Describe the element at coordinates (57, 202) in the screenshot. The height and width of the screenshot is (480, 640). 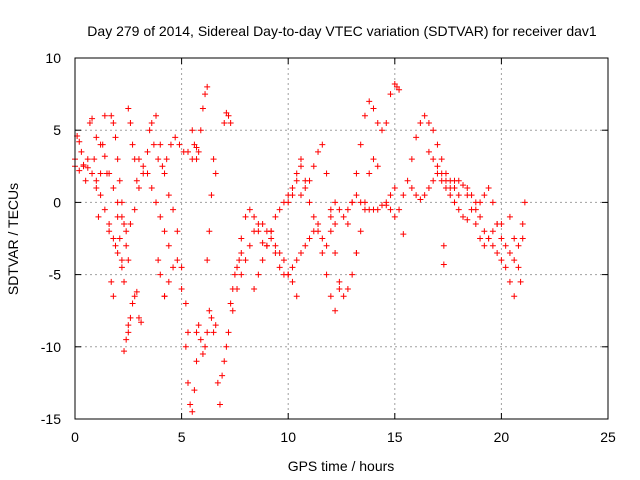
I see `y-tick-label: 0` at that location.